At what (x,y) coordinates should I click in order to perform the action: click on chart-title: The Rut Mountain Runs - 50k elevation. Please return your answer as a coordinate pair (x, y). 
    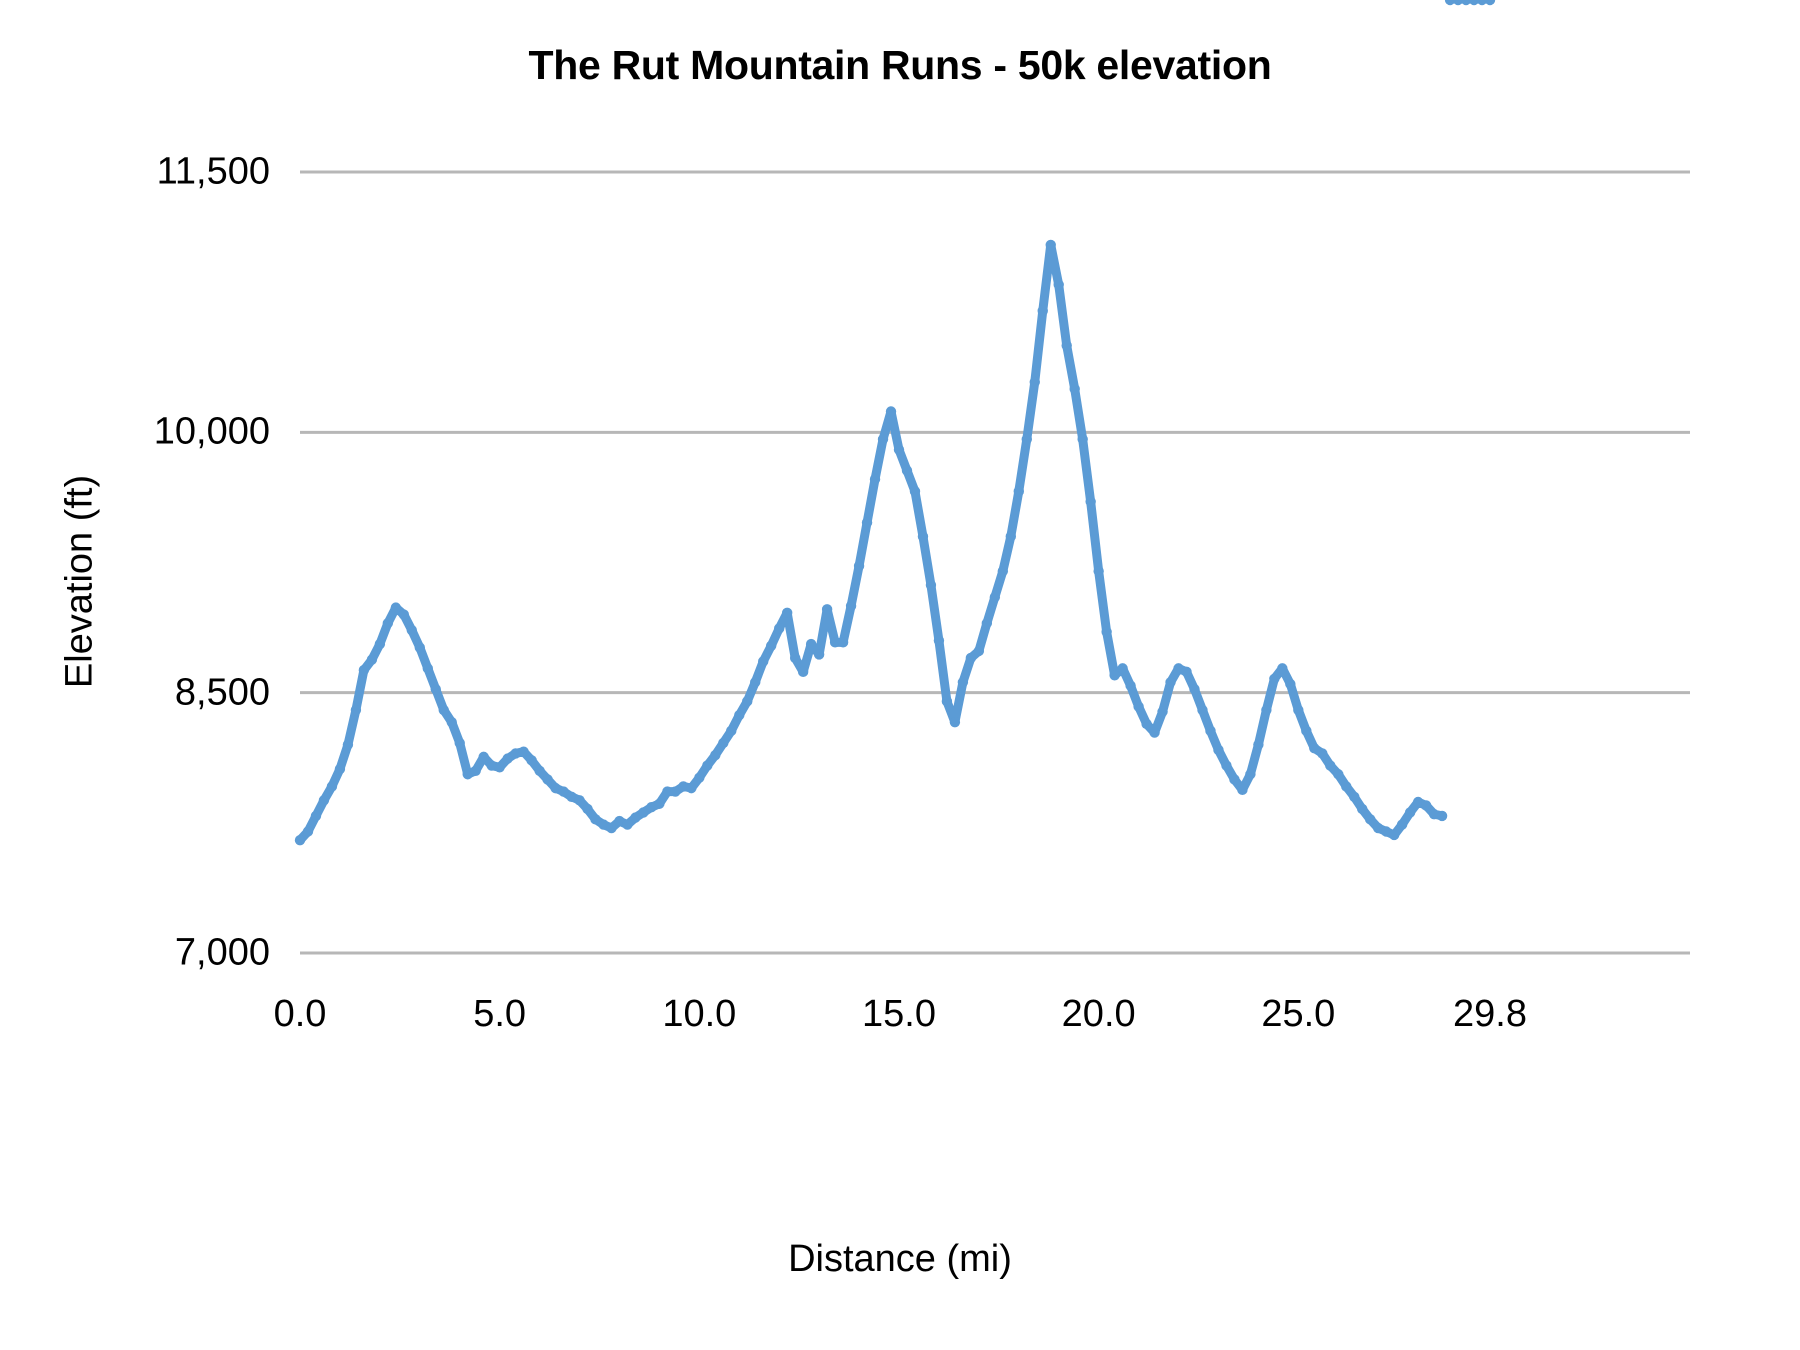
    Looking at the image, I should click on (900, 65).